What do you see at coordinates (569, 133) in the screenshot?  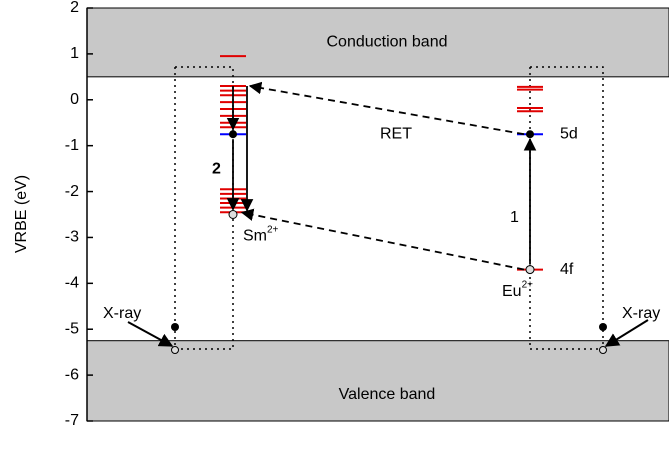 I see `level-label: 5d` at bounding box center [569, 133].